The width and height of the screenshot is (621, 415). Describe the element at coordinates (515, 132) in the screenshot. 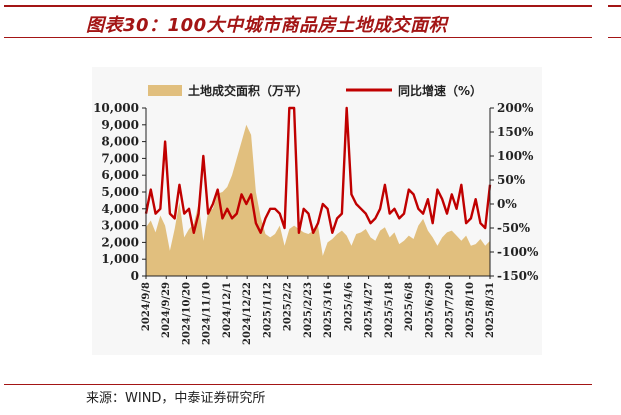

I see `y-right-tick-label: 150%` at that location.